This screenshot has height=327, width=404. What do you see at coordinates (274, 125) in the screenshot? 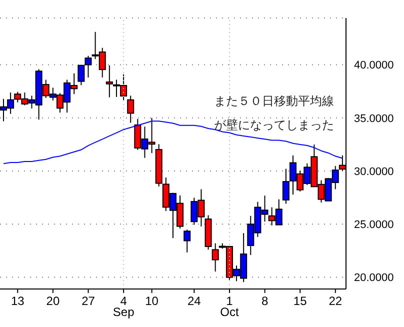
I see `annotation: が壁になってしまった` at bounding box center [274, 125].